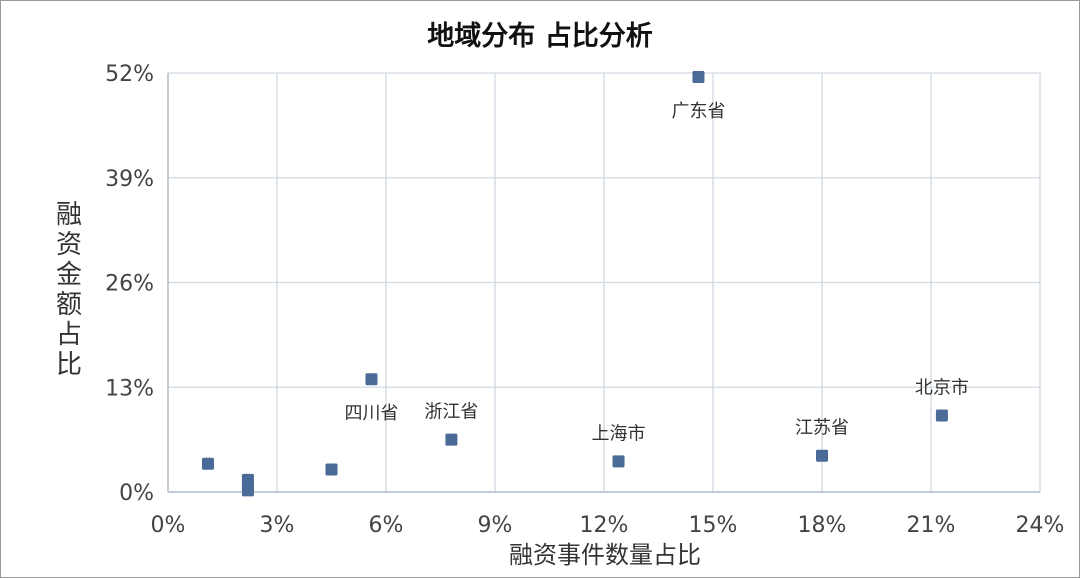 This screenshot has width=1080, height=578. Describe the element at coordinates (713, 525) in the screenshot. I see `x-tick-label: 15%` at that location.